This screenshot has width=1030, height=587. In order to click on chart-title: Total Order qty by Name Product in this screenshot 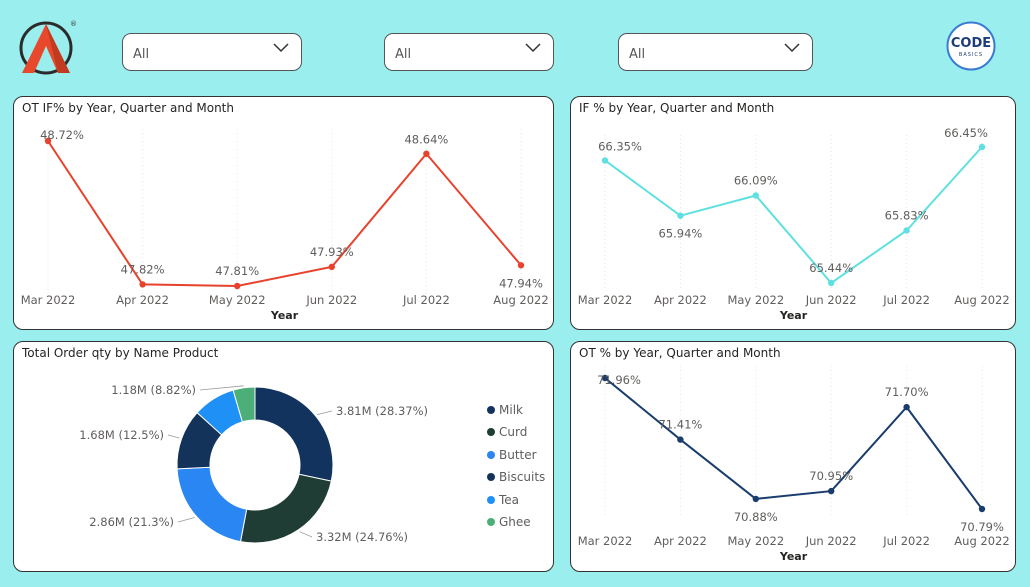, I will do `click(120, 353)`.